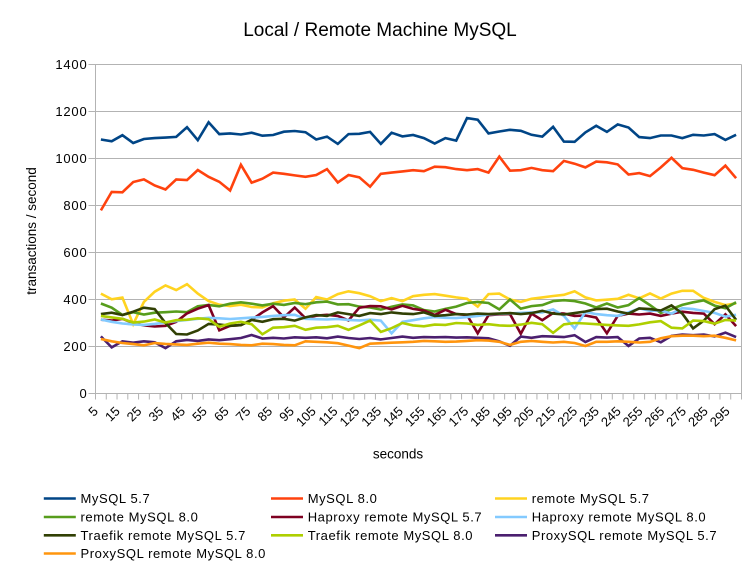 The width and height of the screenshot is (756, 572). I want to click on svg-text: remote MySQL 5.7, so click(591, 498).